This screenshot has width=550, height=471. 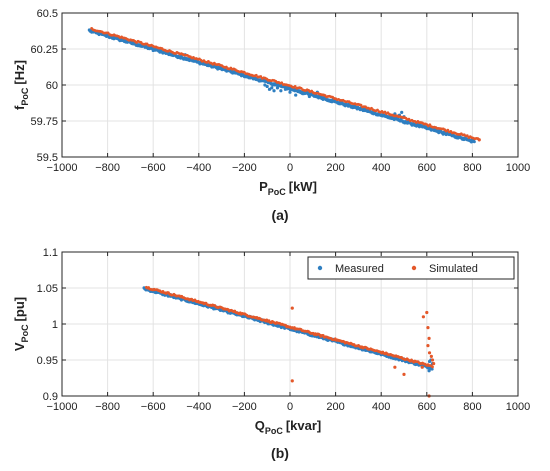 I want to click on y-tick-label: 60.25, so click(x=44, y=50).